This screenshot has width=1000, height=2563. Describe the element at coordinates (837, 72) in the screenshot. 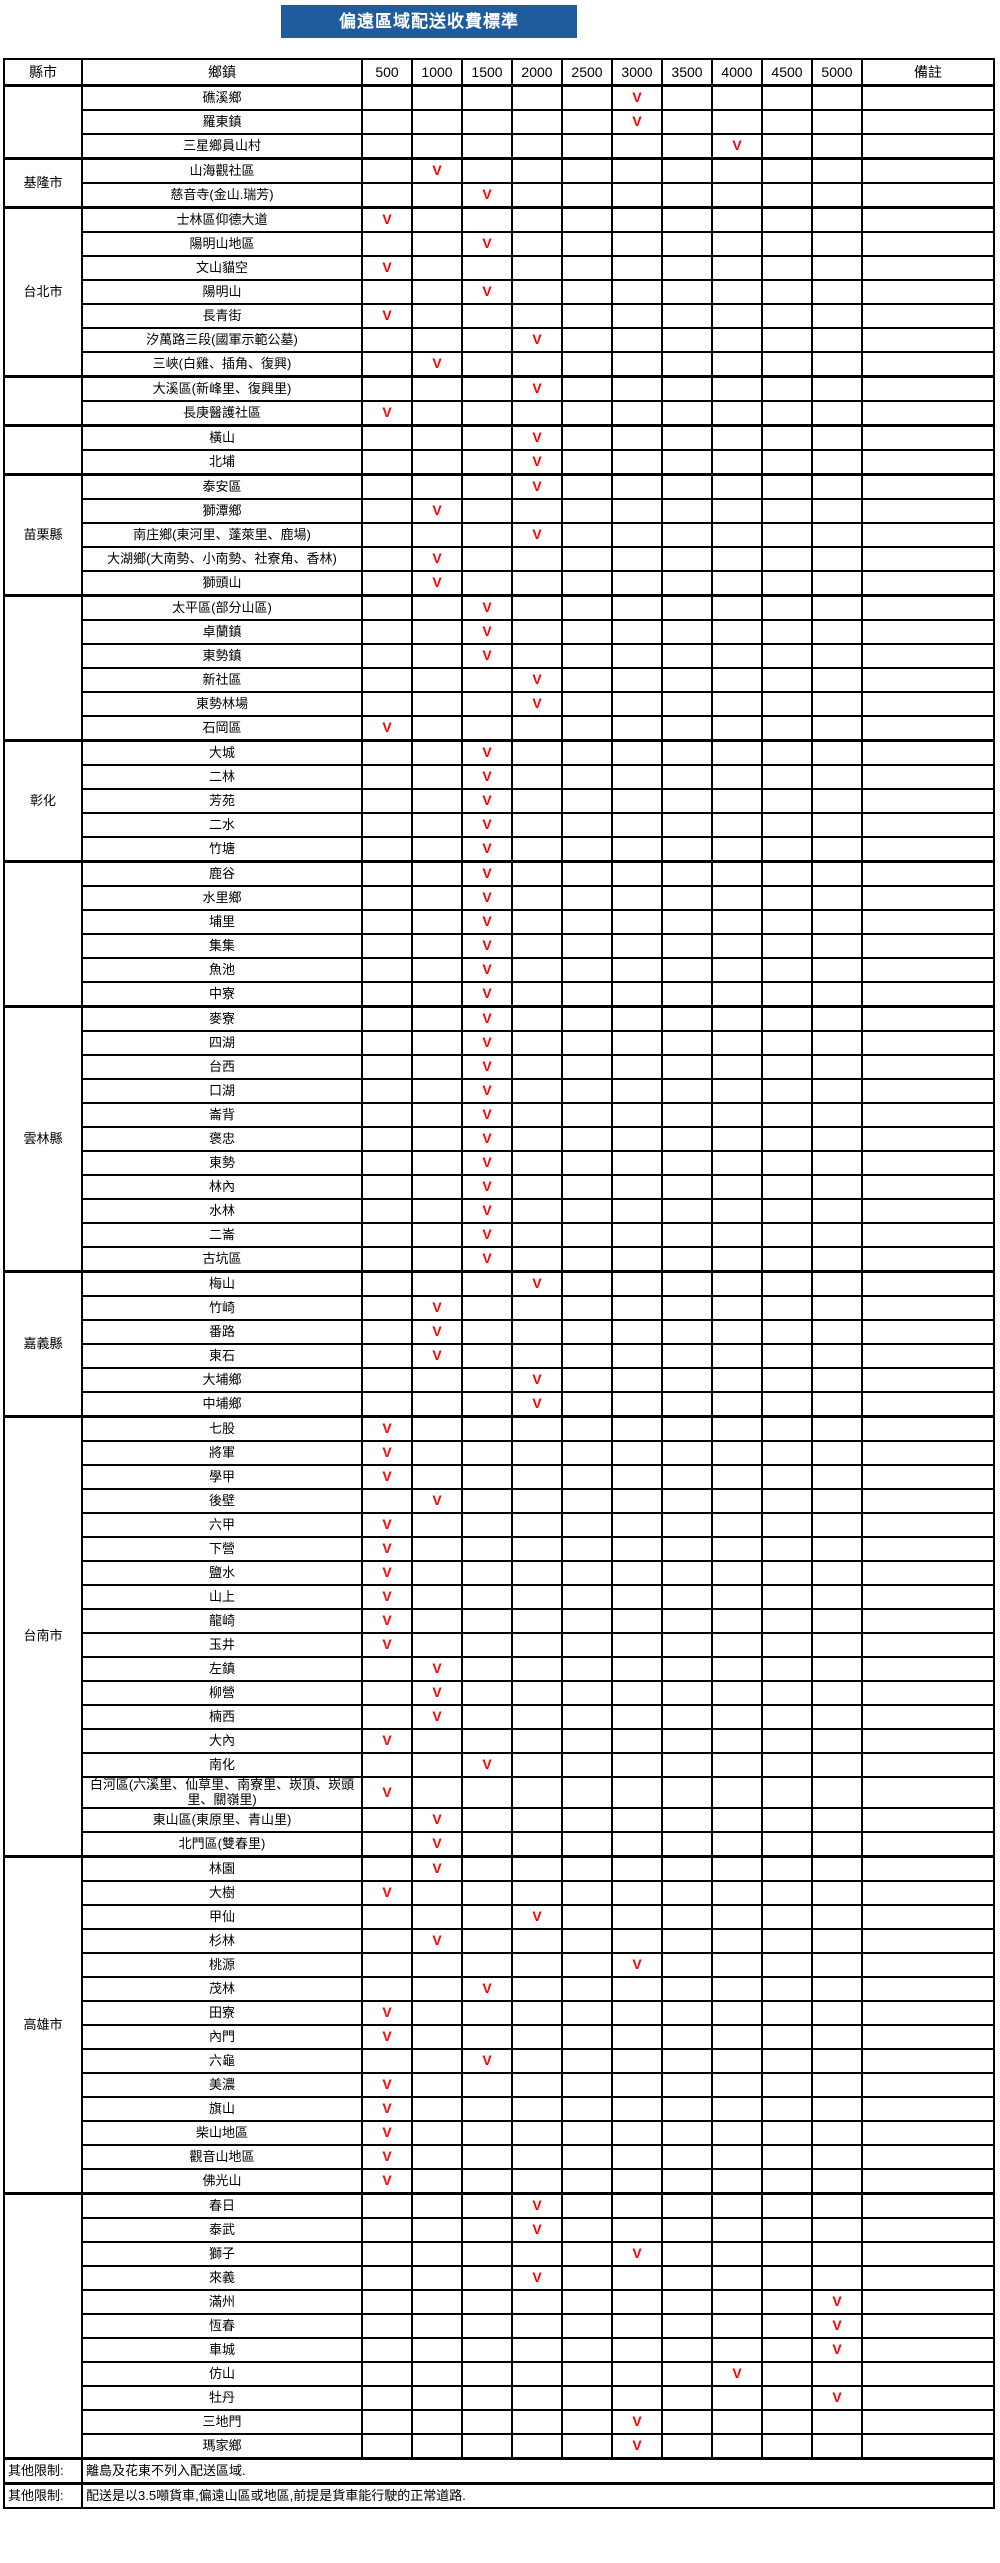

I see `col-header-price-5000: 5000` at that location.